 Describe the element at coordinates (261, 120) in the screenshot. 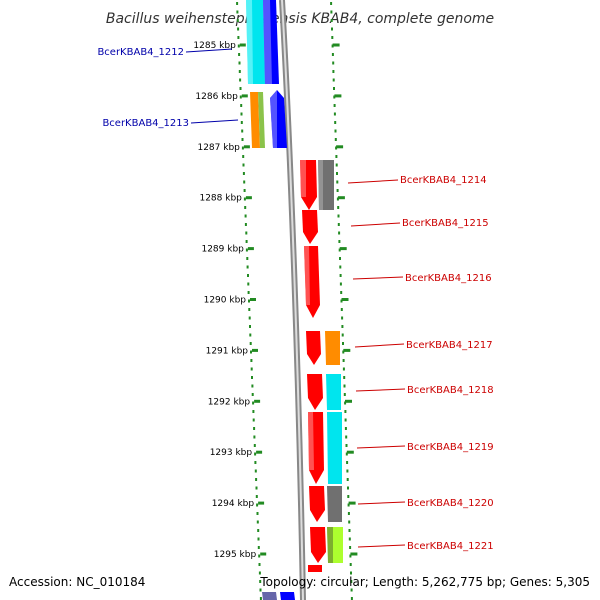

I see `gene-1213-green-segment` at that location.